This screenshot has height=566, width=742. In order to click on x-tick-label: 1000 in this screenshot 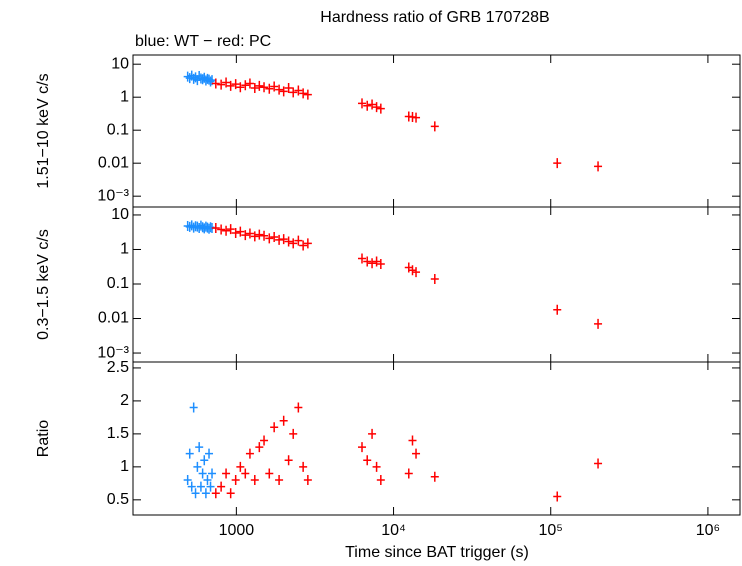, I will do `click(237, 530)`.